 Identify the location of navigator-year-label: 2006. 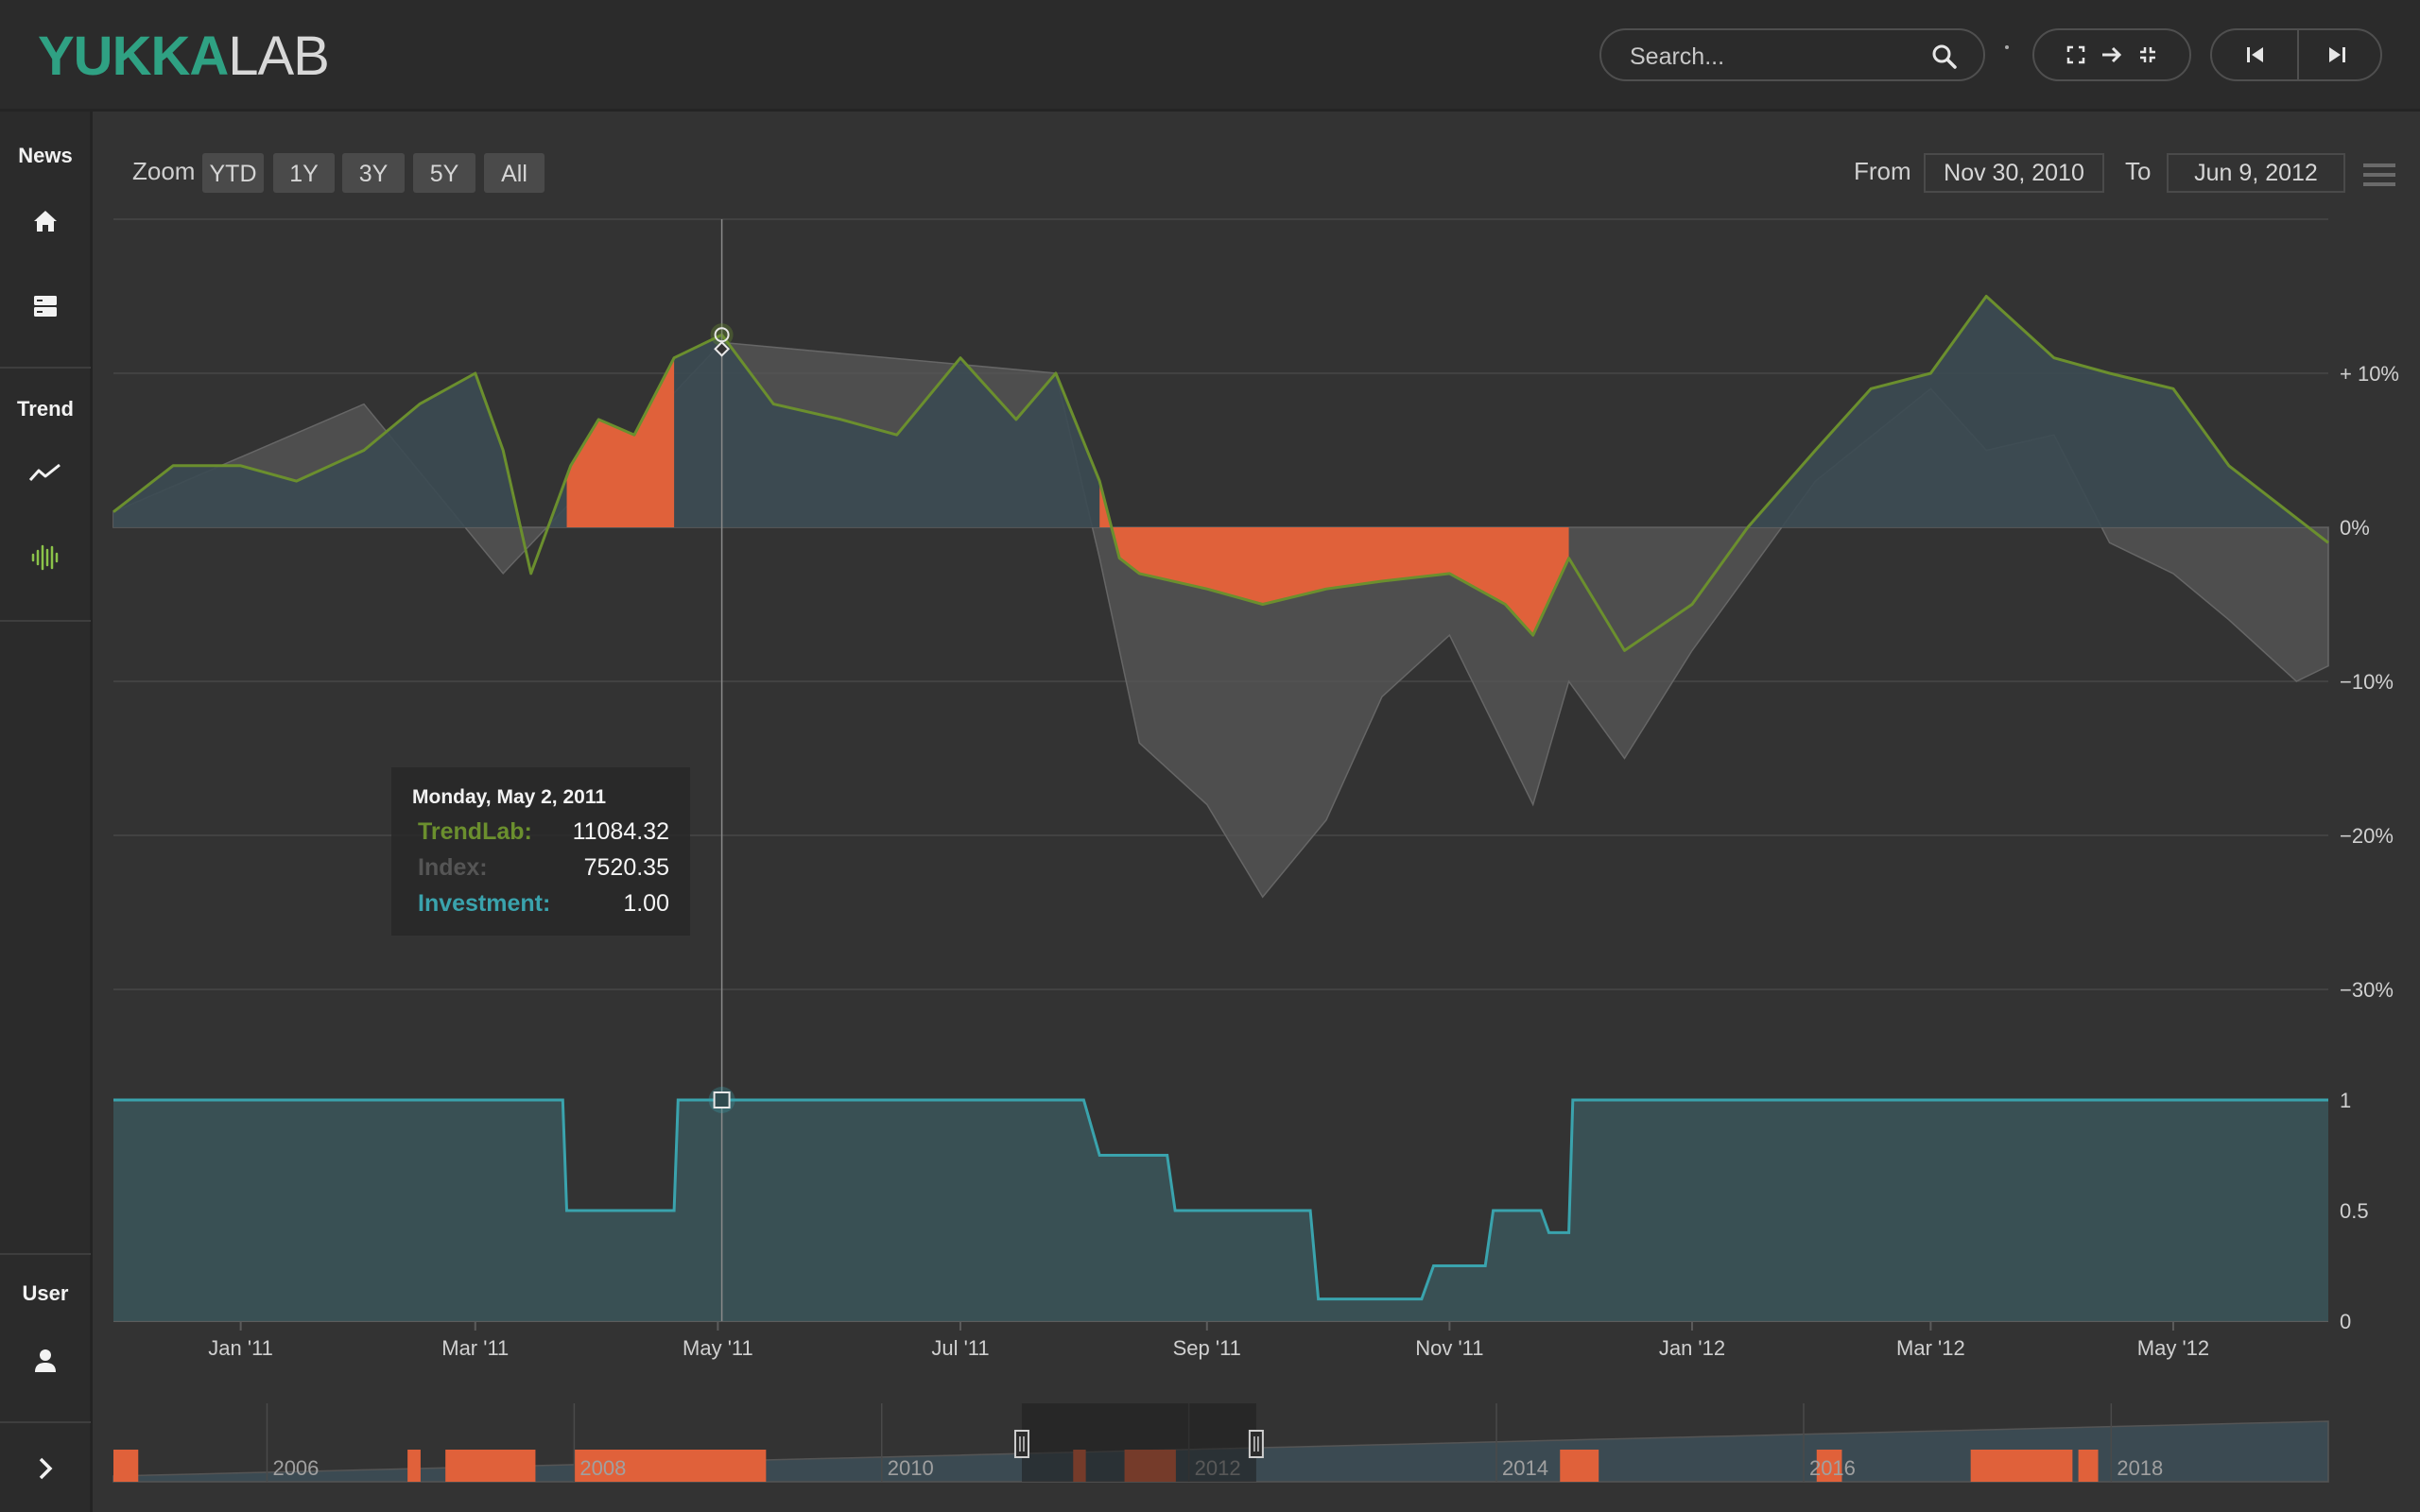
(295, 1468).